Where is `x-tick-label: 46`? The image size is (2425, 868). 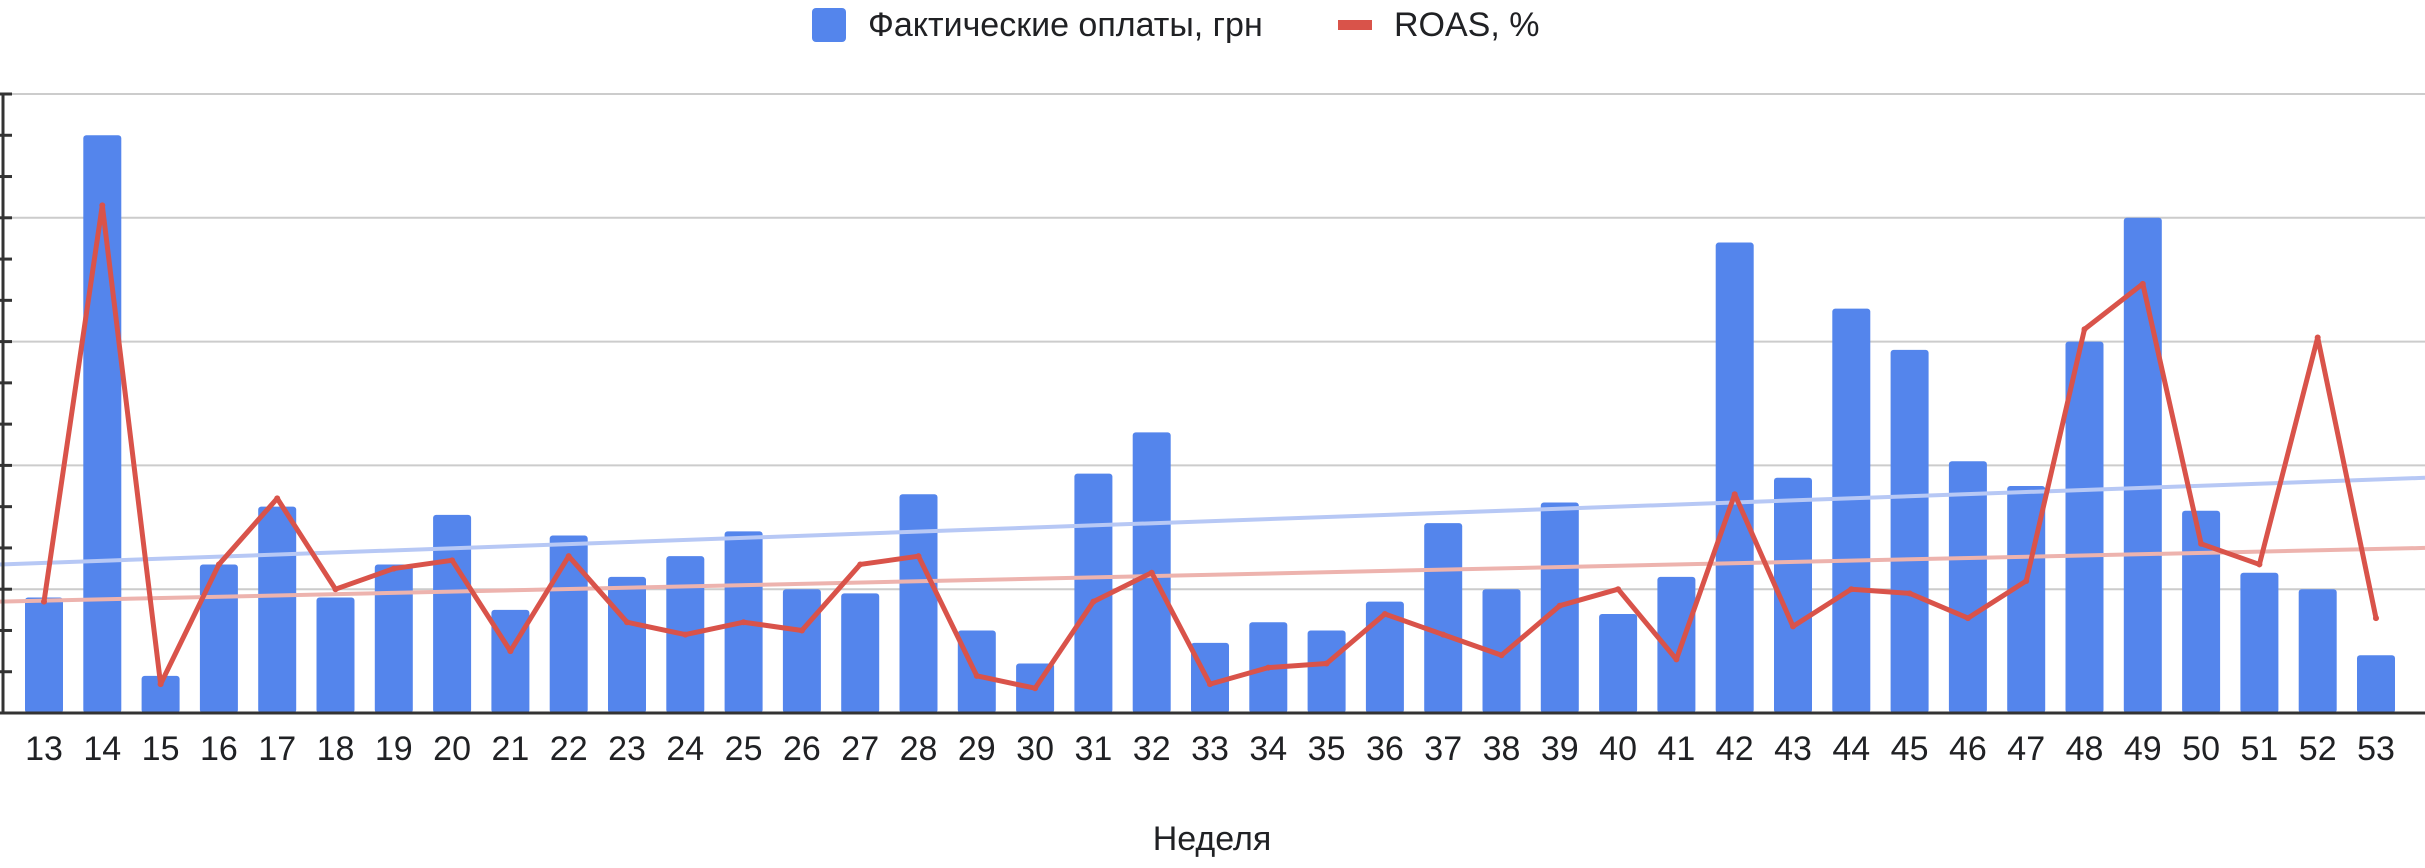 x-tick-label: 46 is located at coordinates (1968, 749).